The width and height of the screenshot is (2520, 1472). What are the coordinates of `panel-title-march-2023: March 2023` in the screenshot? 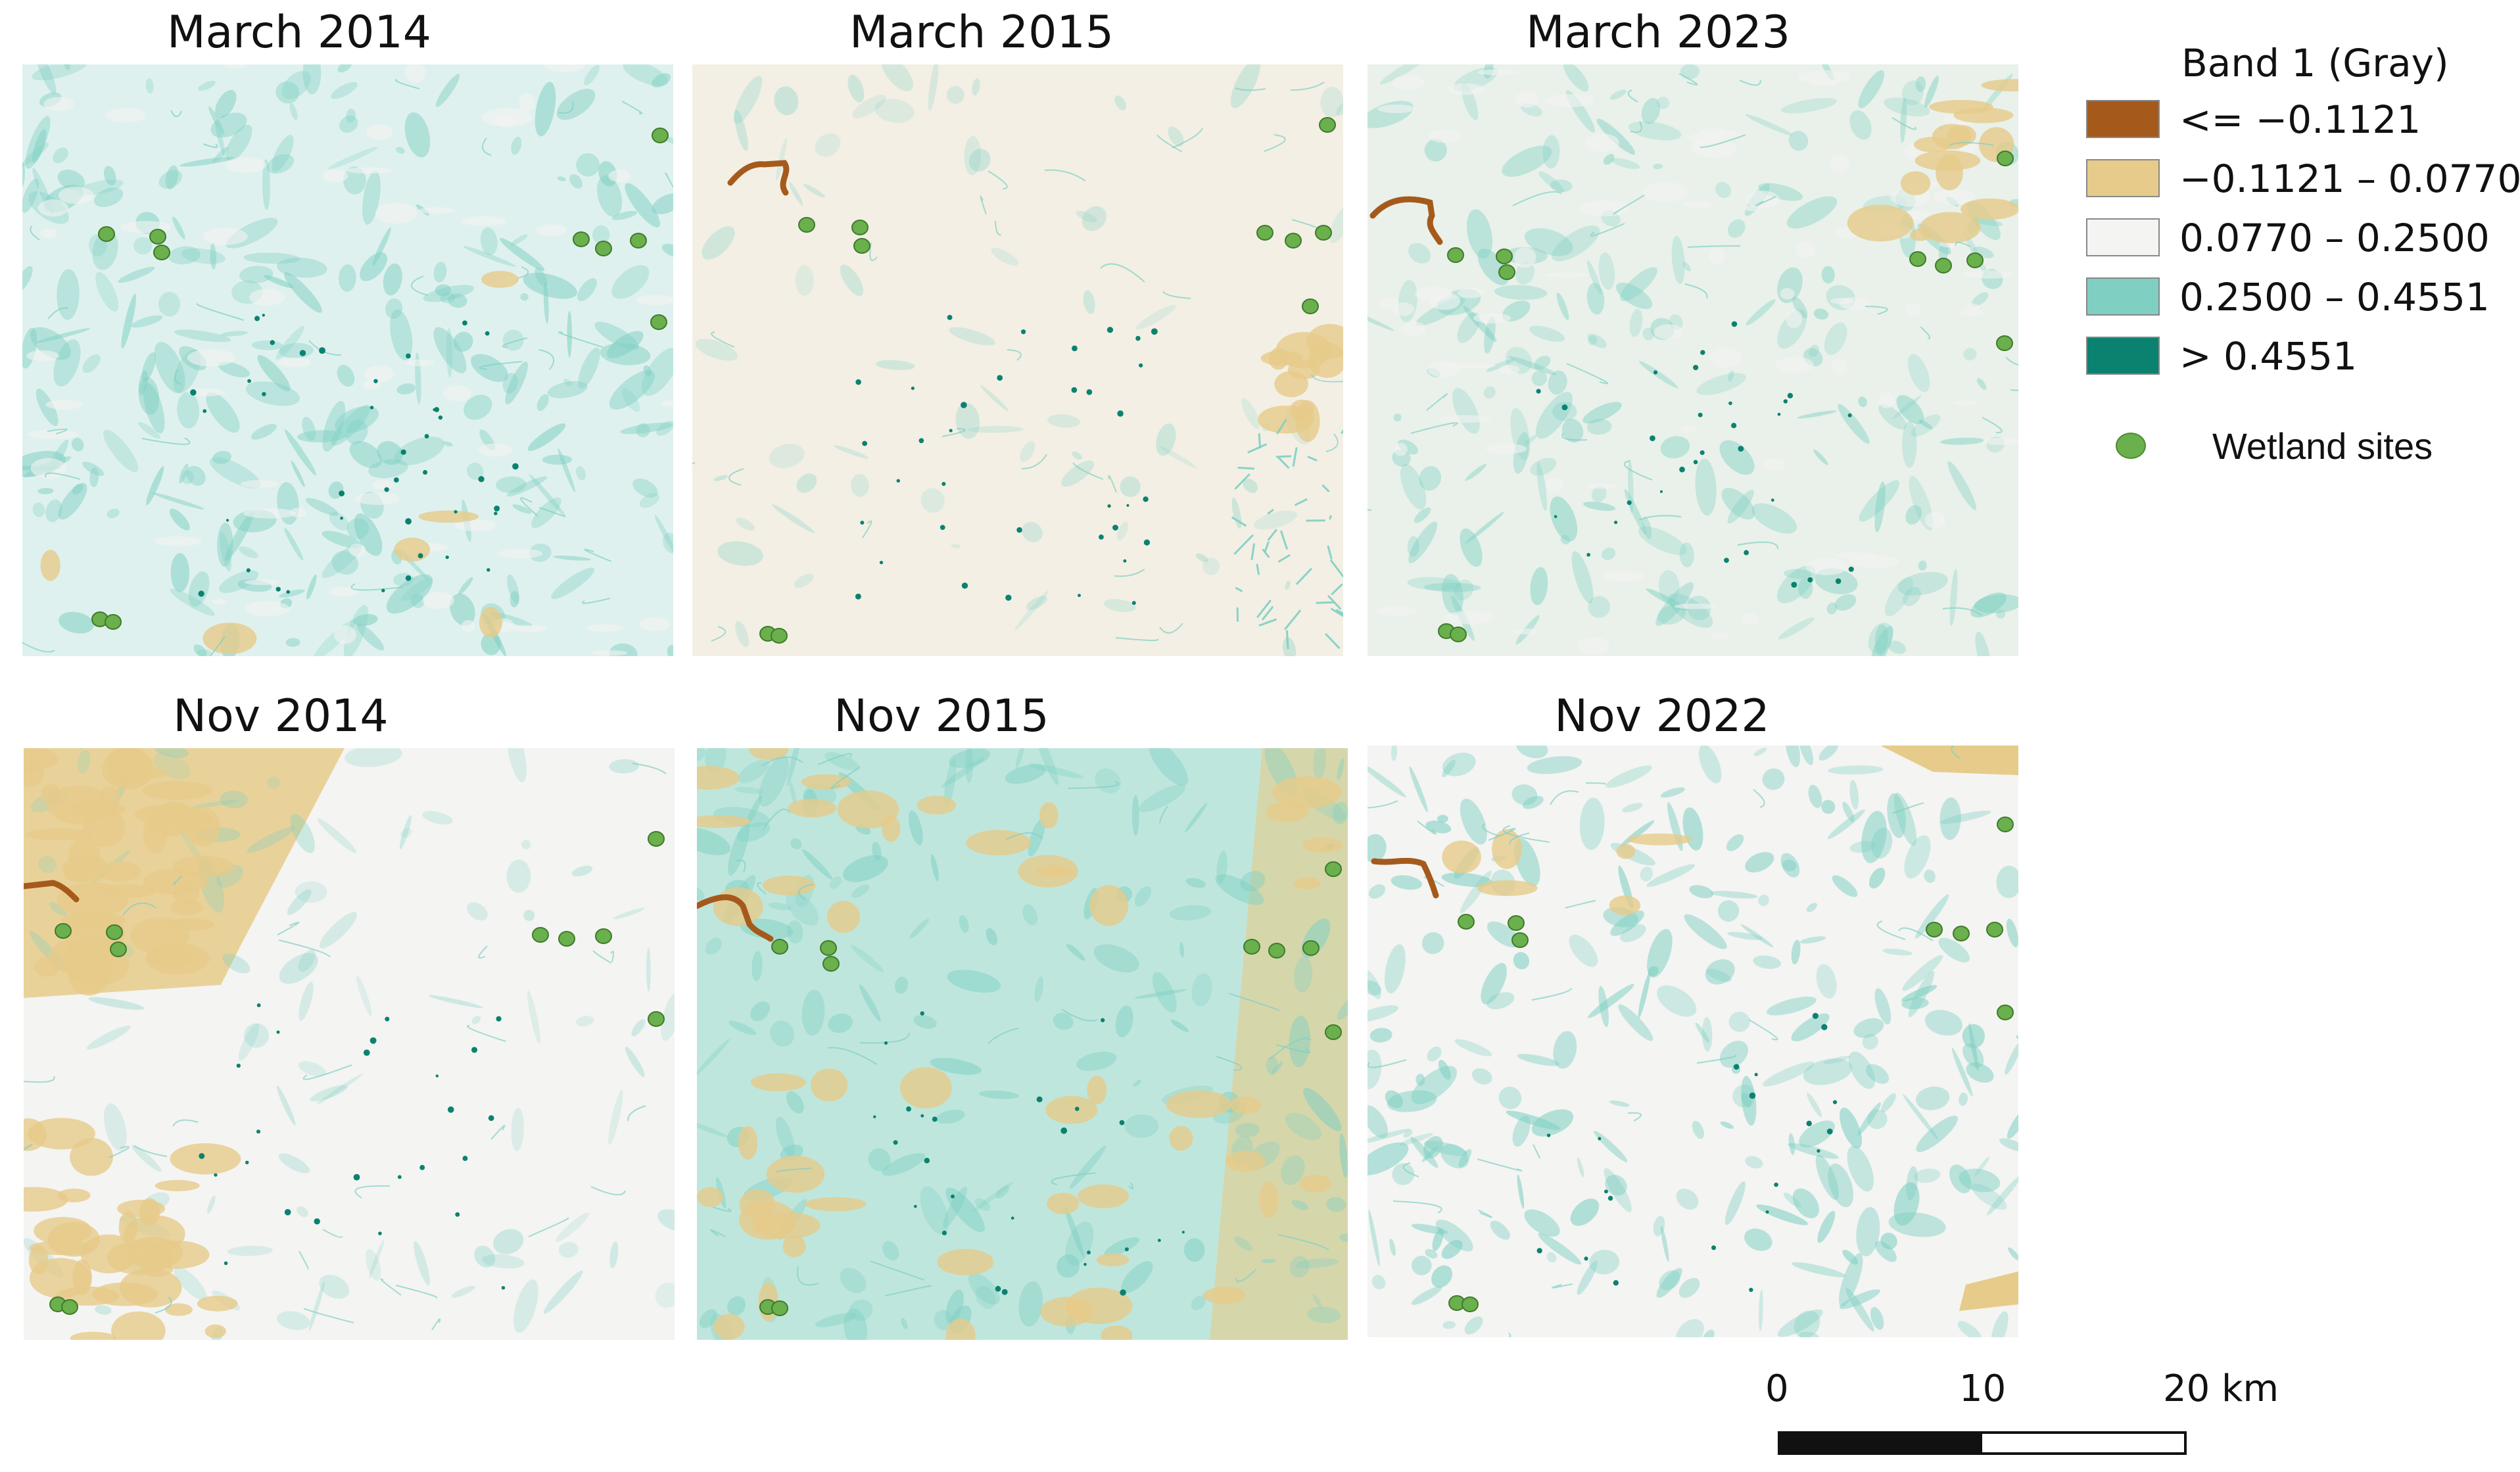 It's located at (1658, 33).